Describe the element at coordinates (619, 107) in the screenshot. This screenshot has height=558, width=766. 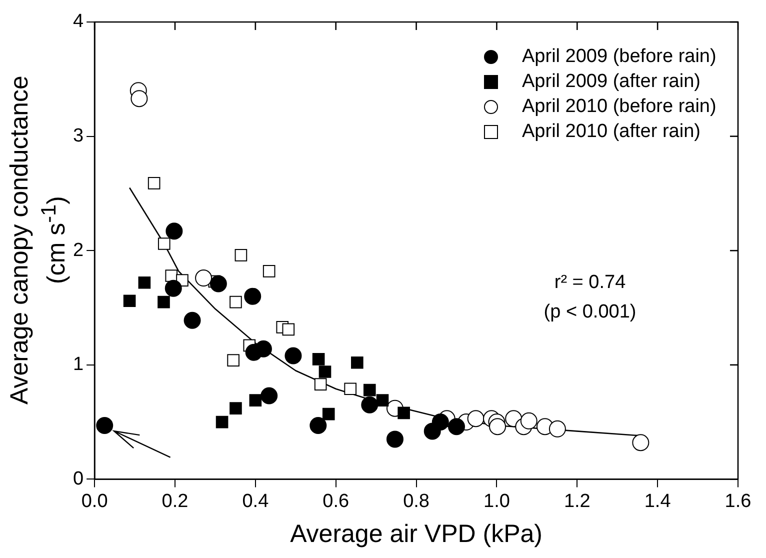
I see `legend-label: April 2010 (before rain)` at that location.